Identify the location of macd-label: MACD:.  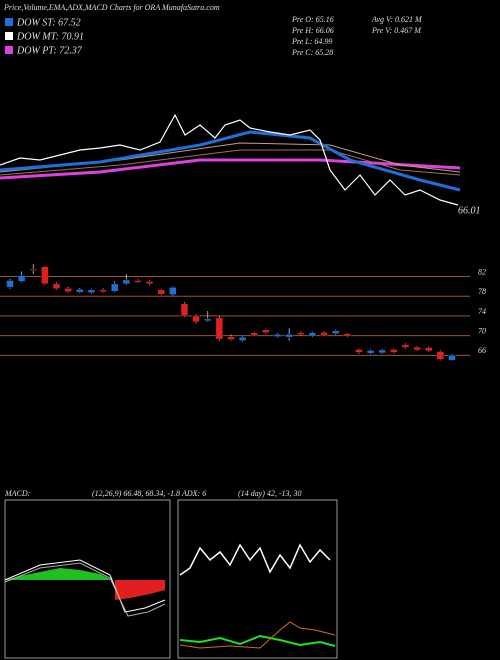
(17, 493).